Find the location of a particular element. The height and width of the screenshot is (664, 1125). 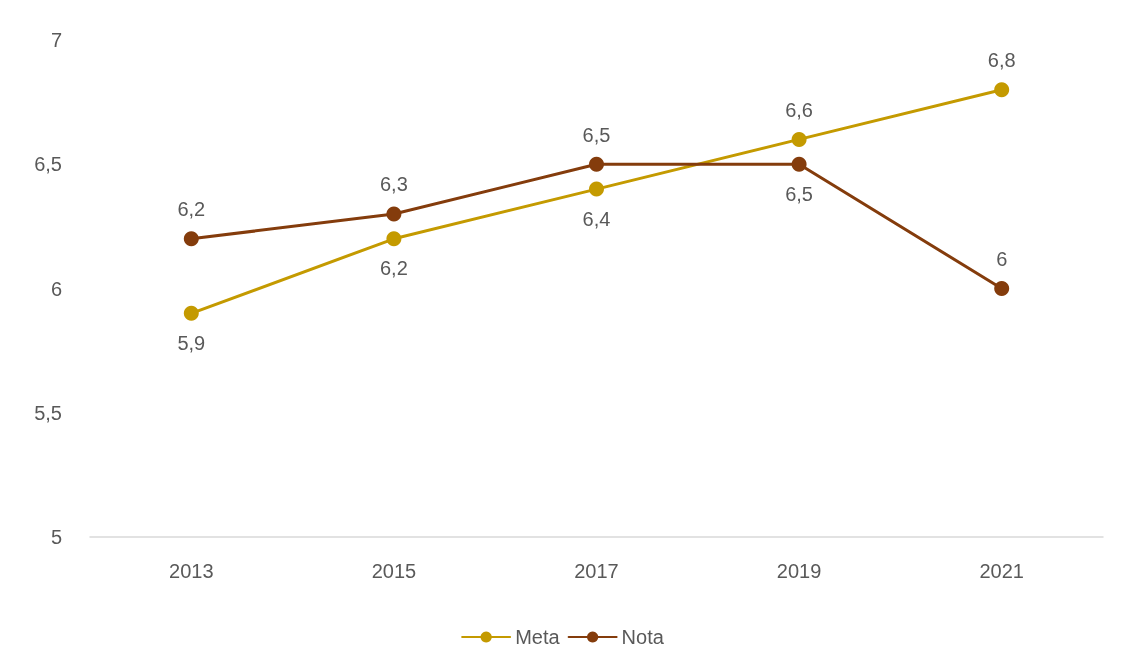

data-label: 6,8 is located at coordinates (1001, 60).